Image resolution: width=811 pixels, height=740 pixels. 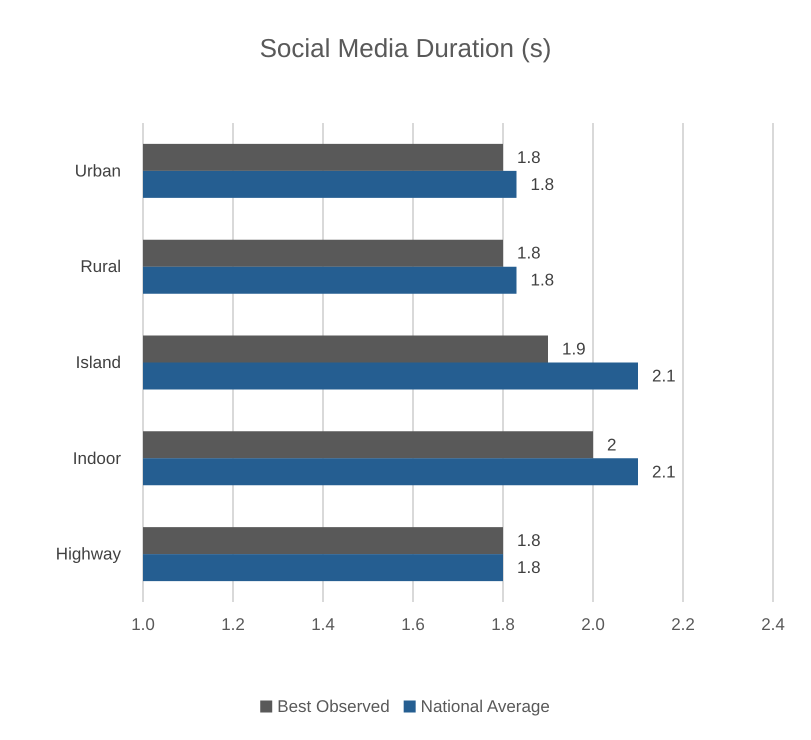 What do you see at coordinates (503, 624) in the screenshot?
I see `x-tick-label: 1.8` at bounding box center [503, 624].